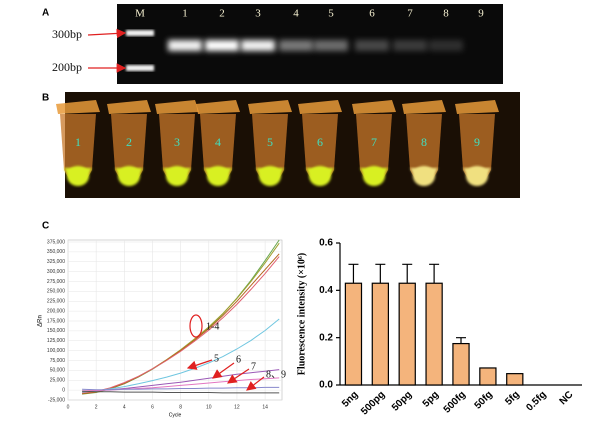 The width and height of the screenshot is (600, 429). Describe the element at coordinates (216, 358) in the screenshot. I see `annotation: 5` at that location.